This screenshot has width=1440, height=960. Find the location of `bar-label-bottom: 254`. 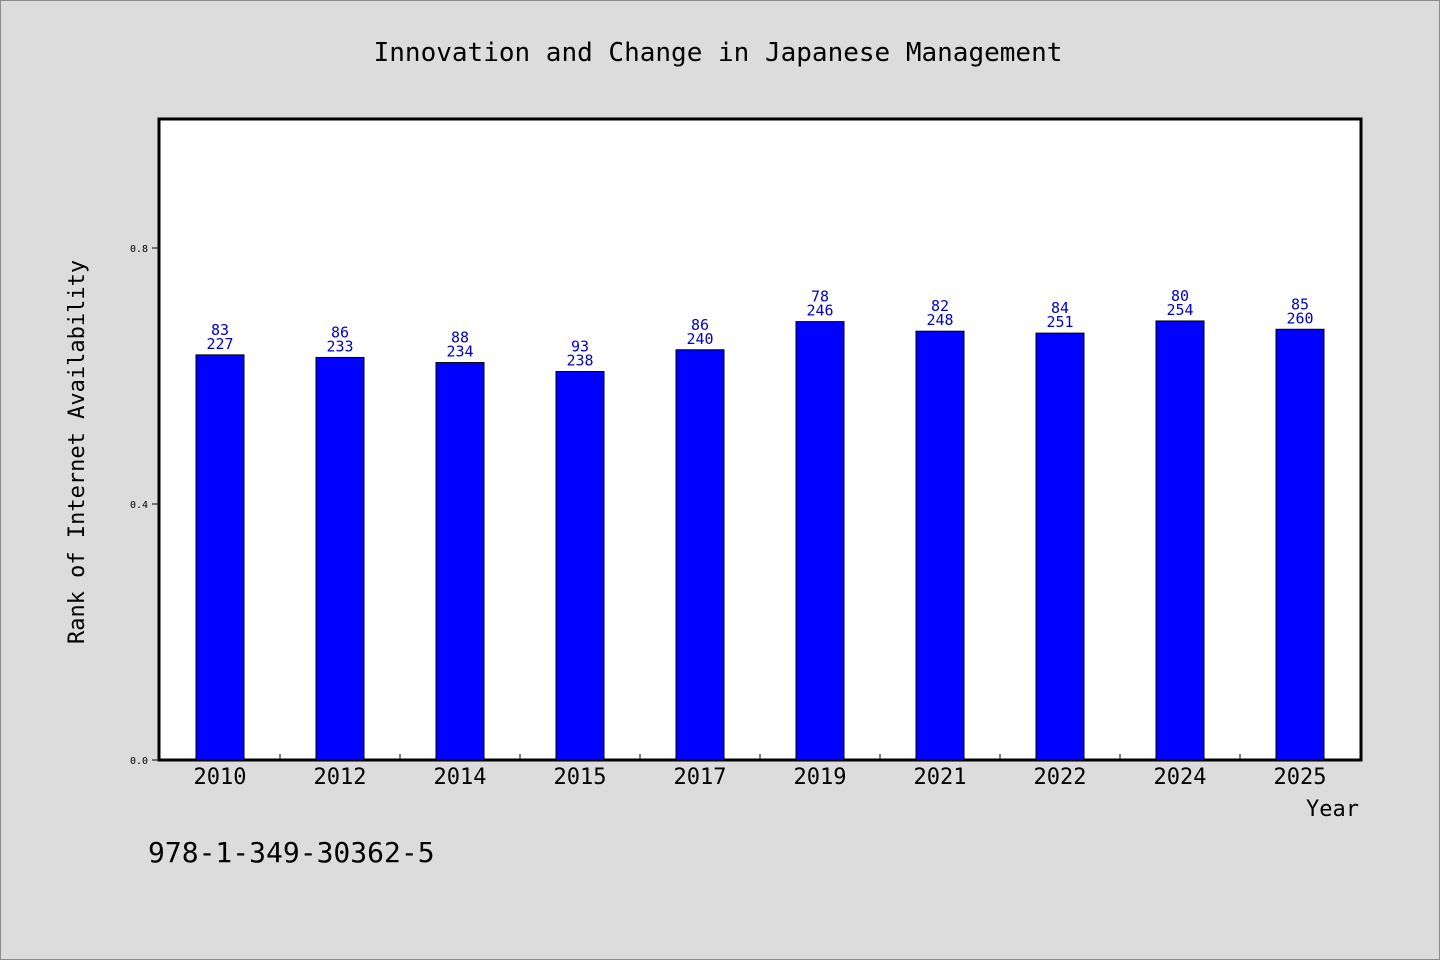

bar-label-bottom: 254 is located at coordinates (1179, 310).